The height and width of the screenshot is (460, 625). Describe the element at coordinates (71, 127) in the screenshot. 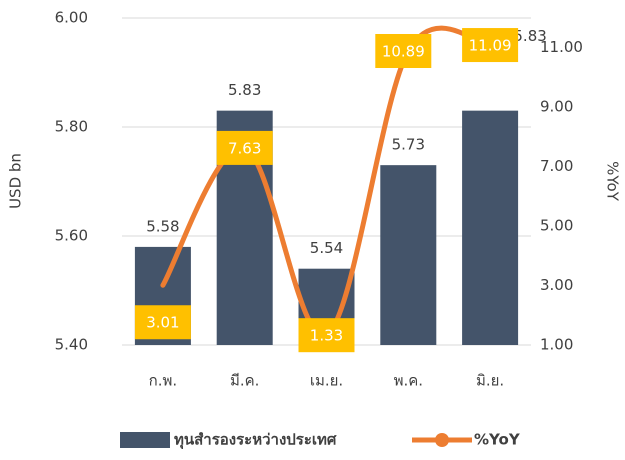

I see `y-tick-label: 5.80` at that location.